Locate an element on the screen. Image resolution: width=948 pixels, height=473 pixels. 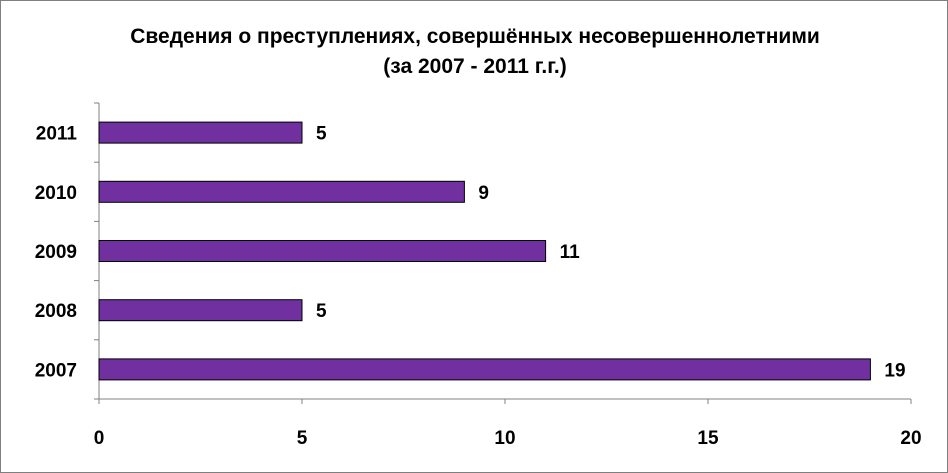
bar-2009 is located at coordinates (322, 251).